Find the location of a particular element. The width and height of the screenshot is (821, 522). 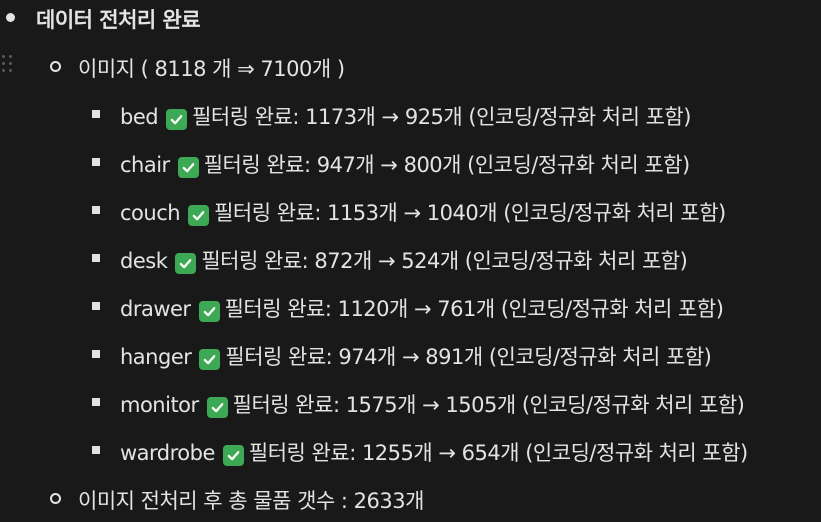

list-item-category: desk 필터링 완료: 872개 → 524개 (인코딩/정규화 처리 포함) is located at coordinates (410, 258).